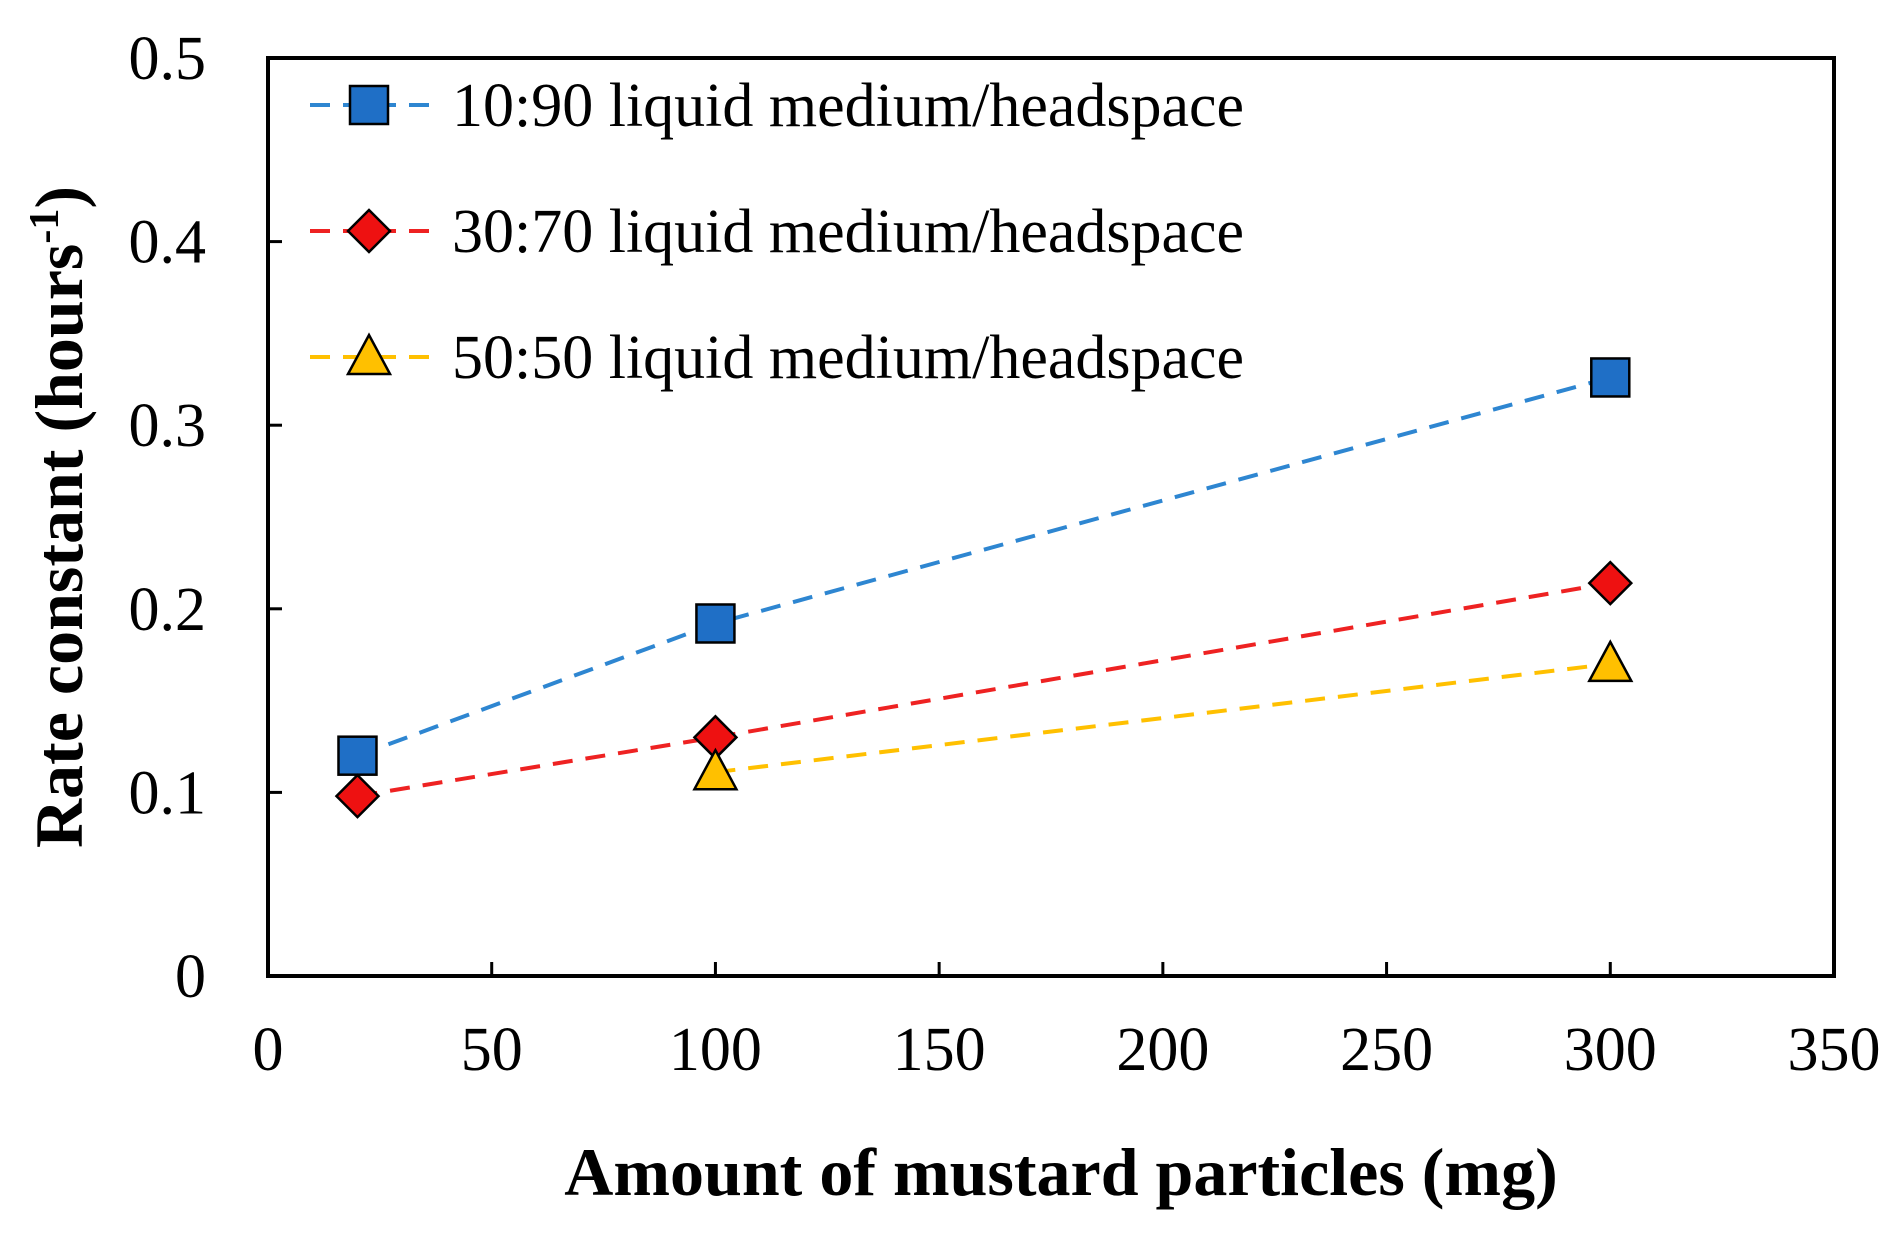  Describe the element at coordinates (939, 1050) in the screenshot. I see `x-tick-label: 150` at that location.